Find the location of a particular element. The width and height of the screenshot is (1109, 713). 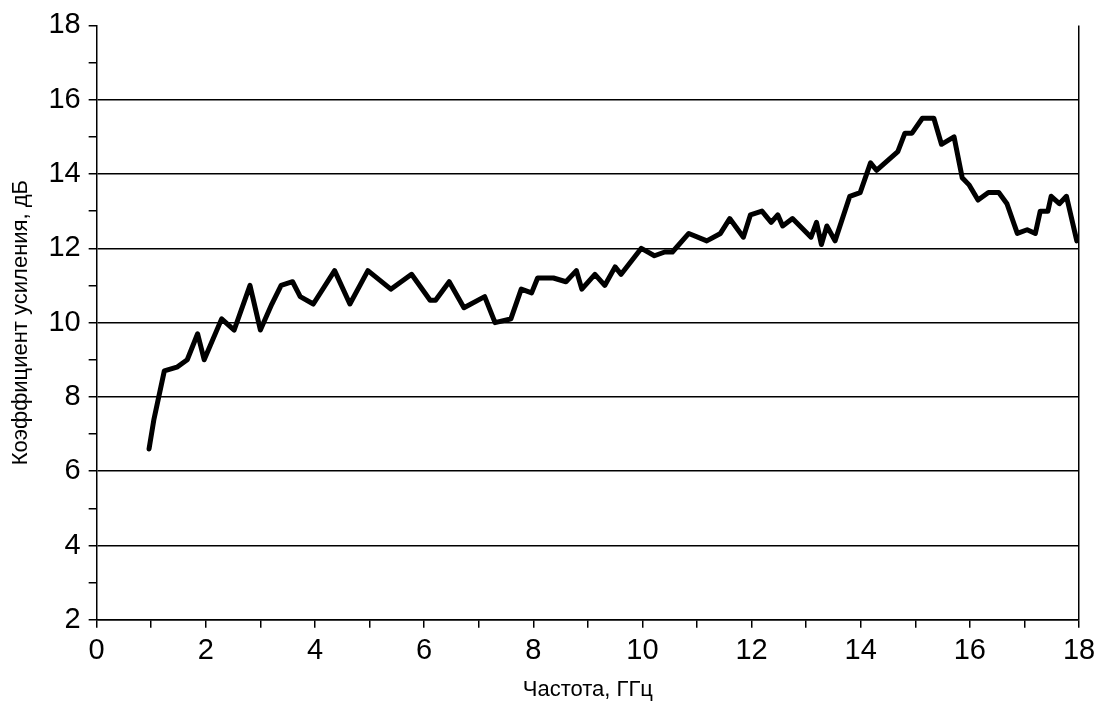

y-tick-label: 16 is located at coordinates (64, 97).